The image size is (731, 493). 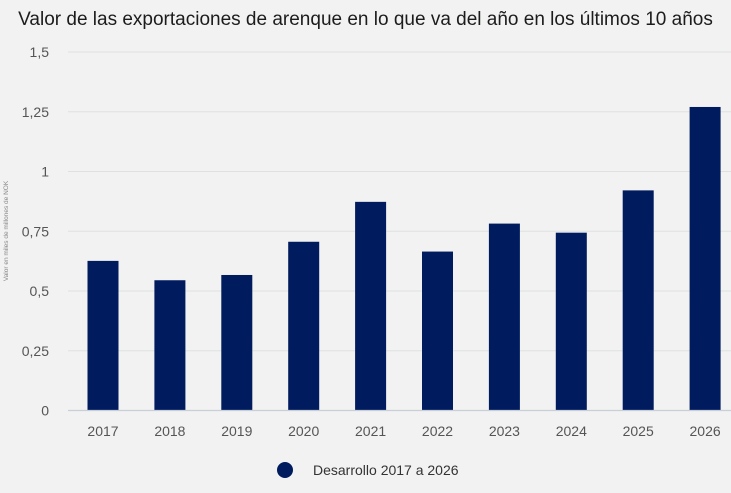 I want to click on legend-label: Desarrollo 2017 a 2026, so click(x=386, y=470).